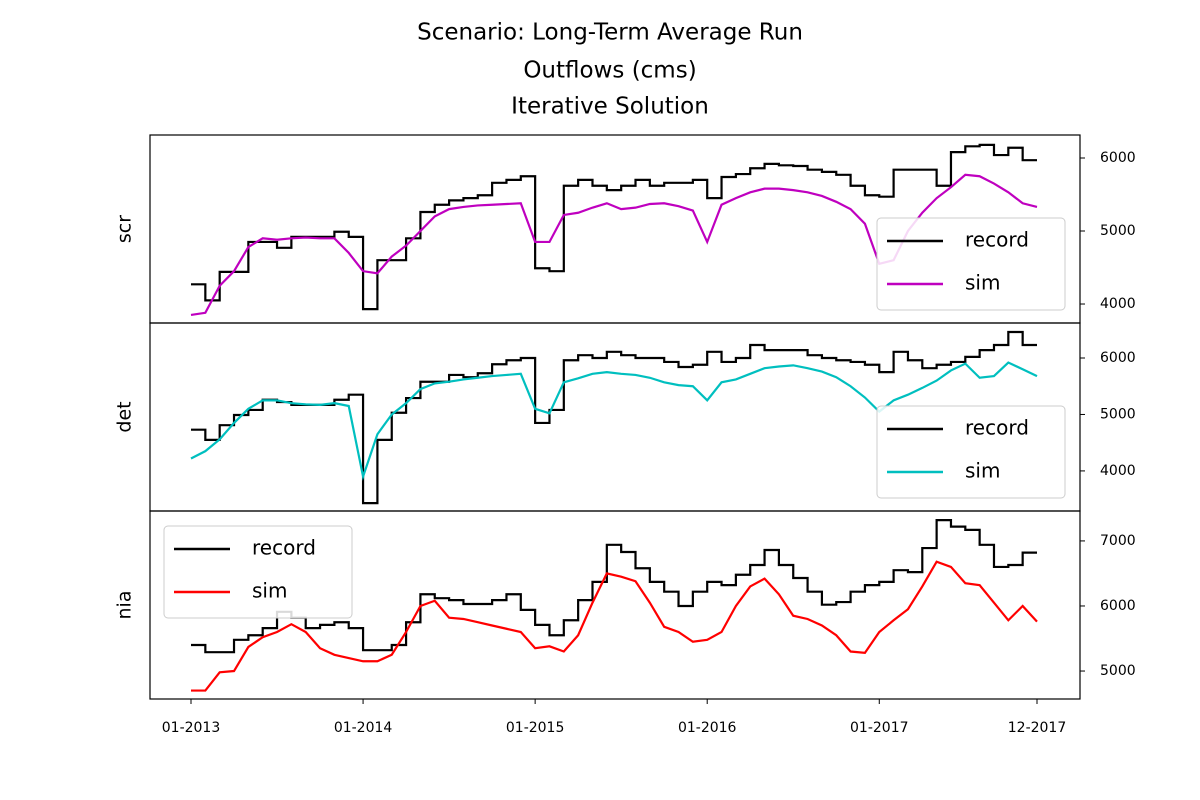 This screenshot has width=1200, height=800. Describe the element at coordinates (535, 728) in the screenshot. I see `x-tick-label: 01-2015` at that location.